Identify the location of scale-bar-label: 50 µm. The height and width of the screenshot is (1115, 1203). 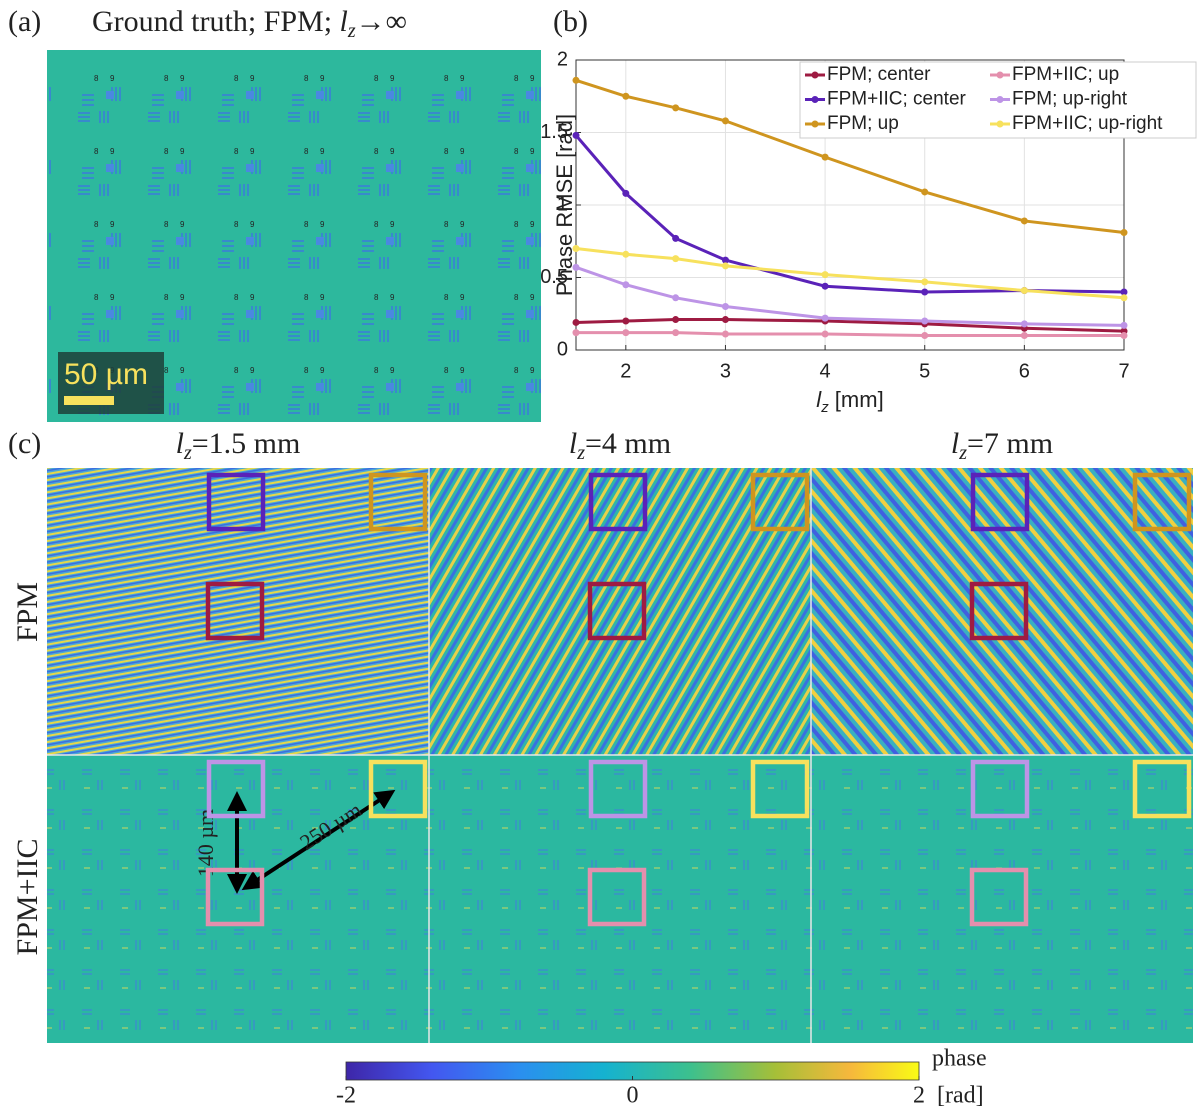
(106, 374).